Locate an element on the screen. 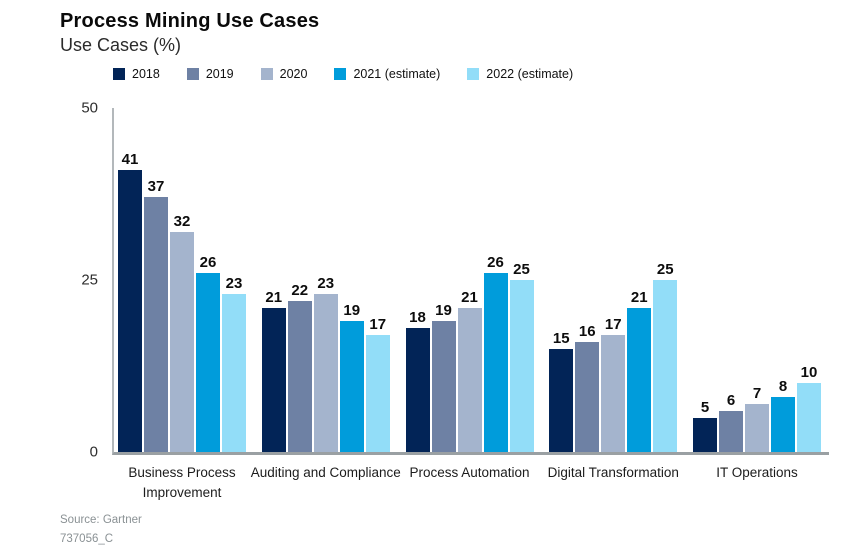  bar-column: 7 is located at coordinates (757, 419).